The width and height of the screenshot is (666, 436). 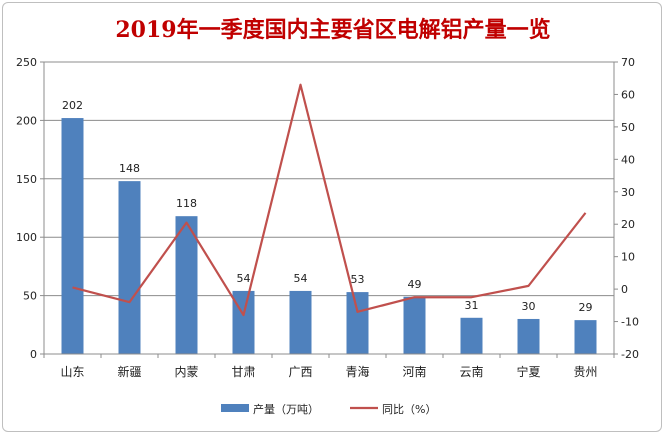 What do you see at coordinates (414, 371) in the screenshot?
I see `x-tick-label: 河南` at bounding box center [414, 371].